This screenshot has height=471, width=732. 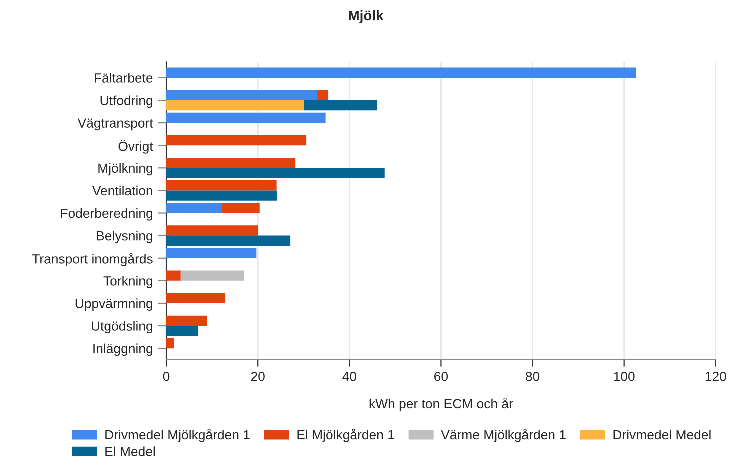 I want to click on y-tick-label: Utgödsling, so click(x=122, y=327).